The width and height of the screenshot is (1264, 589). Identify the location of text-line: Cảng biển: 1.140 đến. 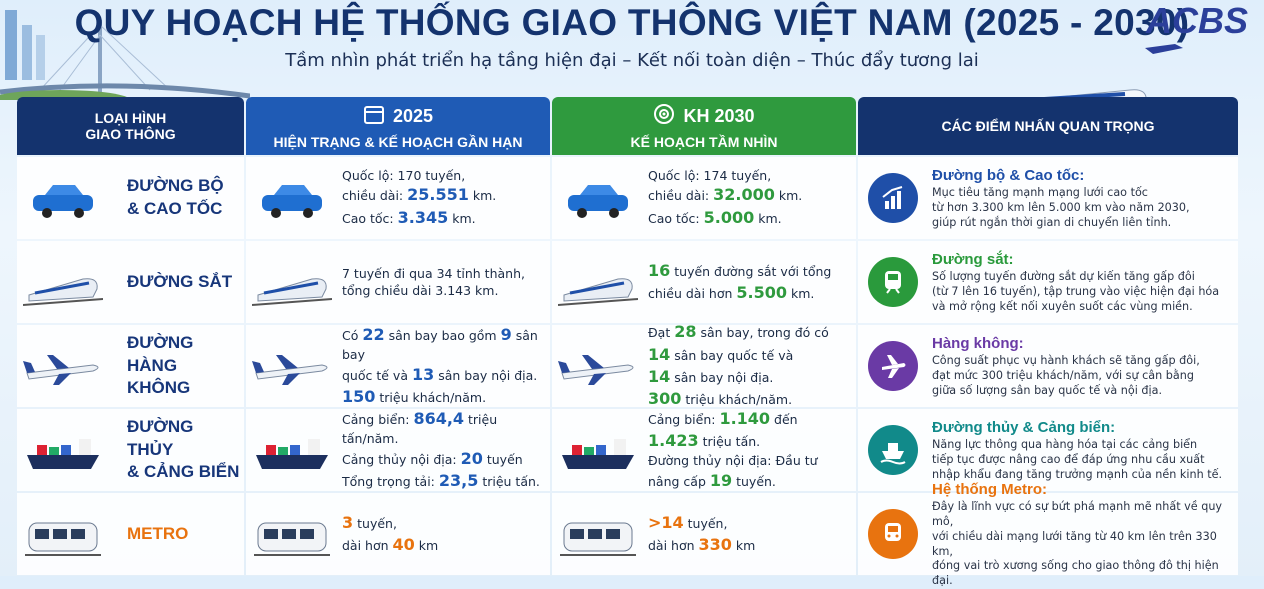
(733, 419).